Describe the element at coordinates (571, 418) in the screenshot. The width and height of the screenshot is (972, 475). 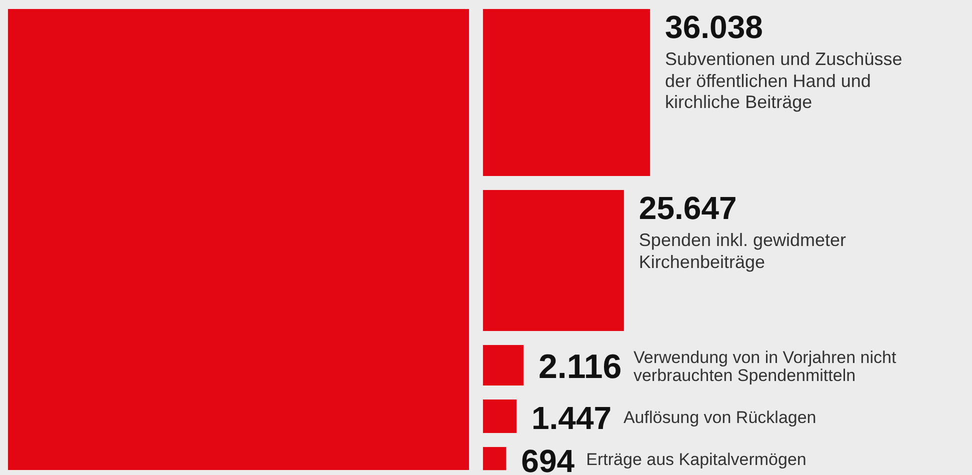
I see `data-label: 1.447` at that location.